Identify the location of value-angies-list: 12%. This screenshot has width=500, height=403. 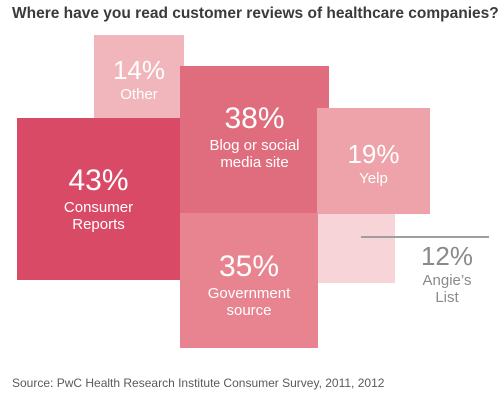
(447, 256).